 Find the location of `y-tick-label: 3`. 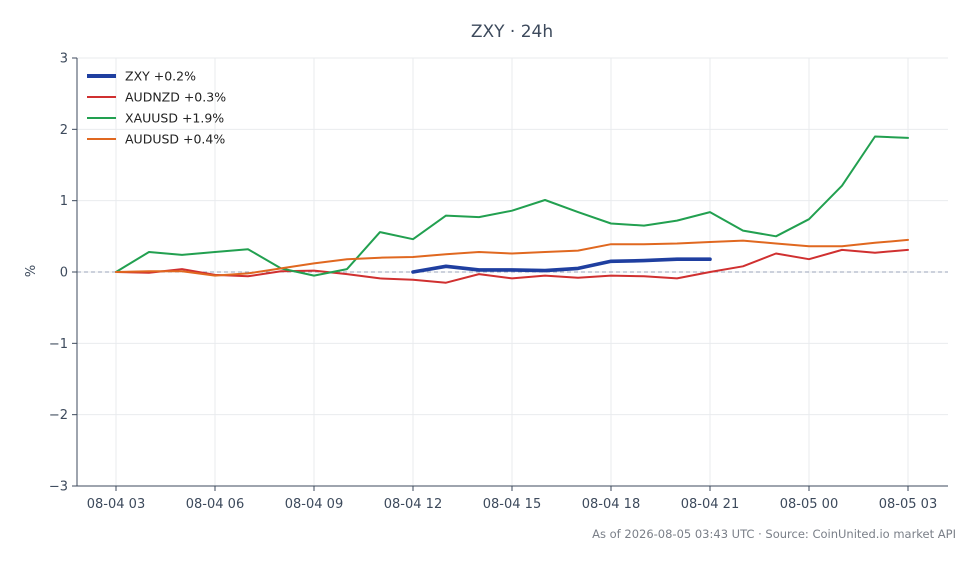

y-tick-label: 3 is located at coordinates (64, 59).